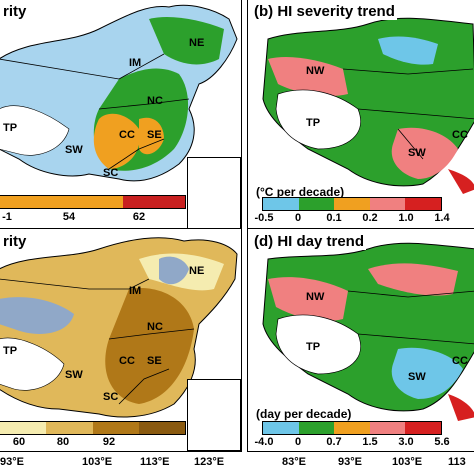  Describe the element at coordinates (442, 218) in the screenshot. I see `tick-label: 1.4` at that location.